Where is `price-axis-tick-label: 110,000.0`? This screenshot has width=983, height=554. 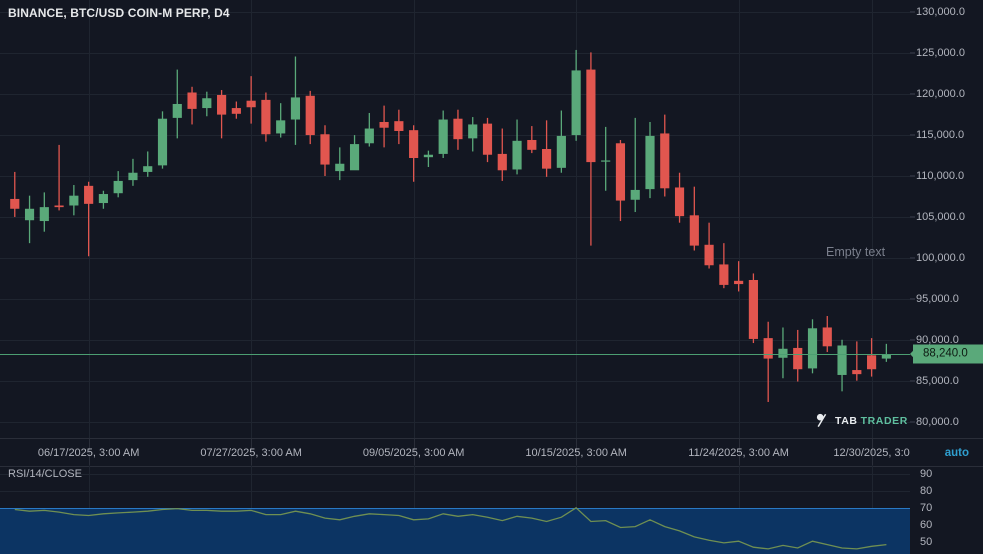
price-axis-tick-label: 110,000.0 is located at coordinates (940, 176).